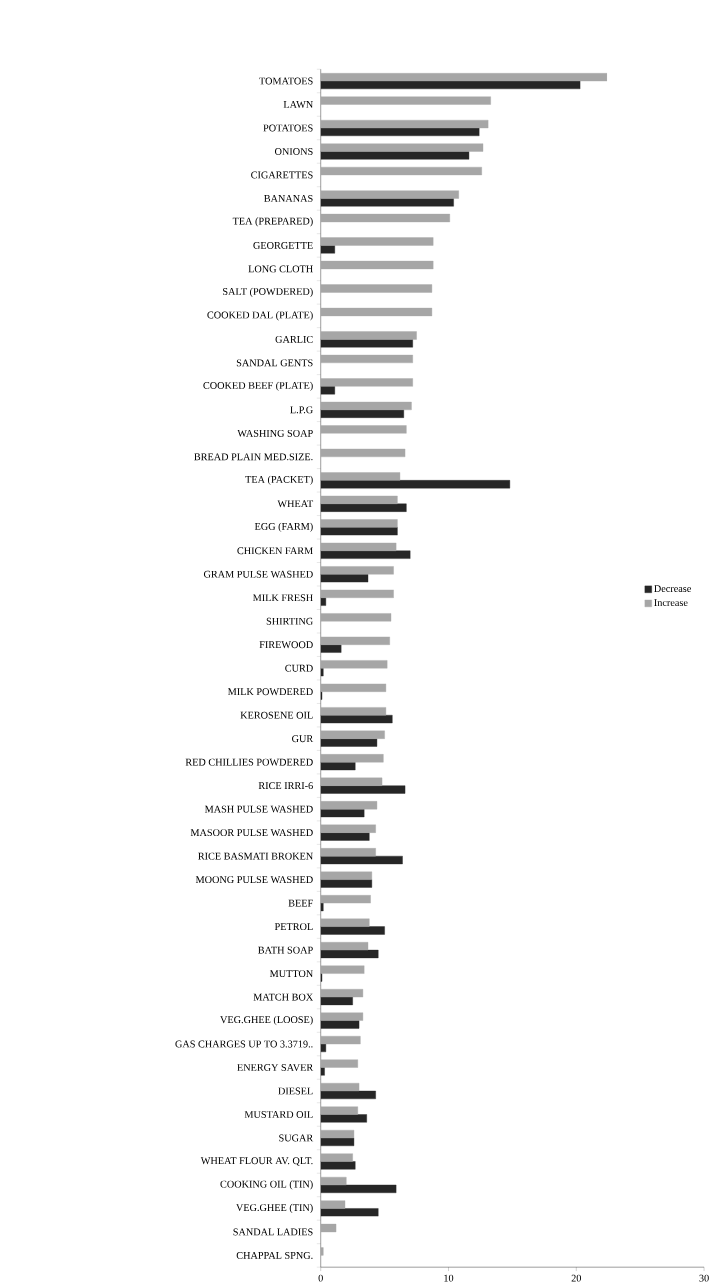 This screenshot has height=1285, width=713. Describe the element at coordinates (275, 551) in the screenshot. I see `y-tick-label: CHICKEN FARM` at that location.